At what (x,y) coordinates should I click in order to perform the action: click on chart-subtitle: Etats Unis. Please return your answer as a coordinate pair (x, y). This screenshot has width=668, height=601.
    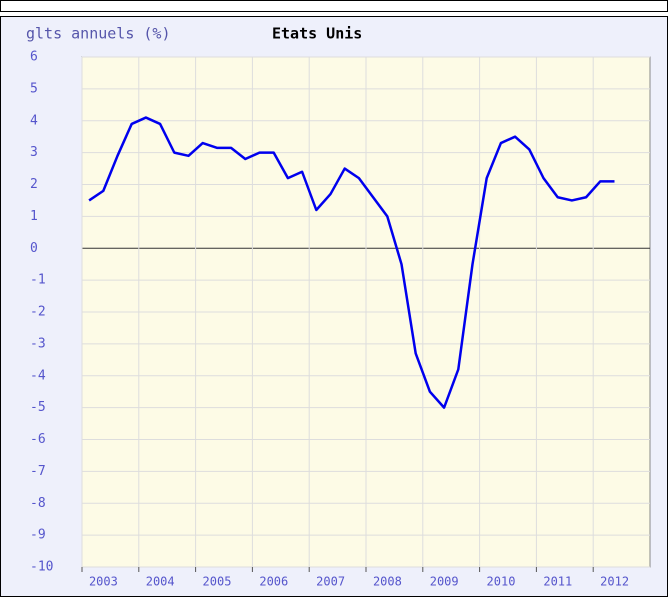
    Looking at the image, I should click on (317, 34).